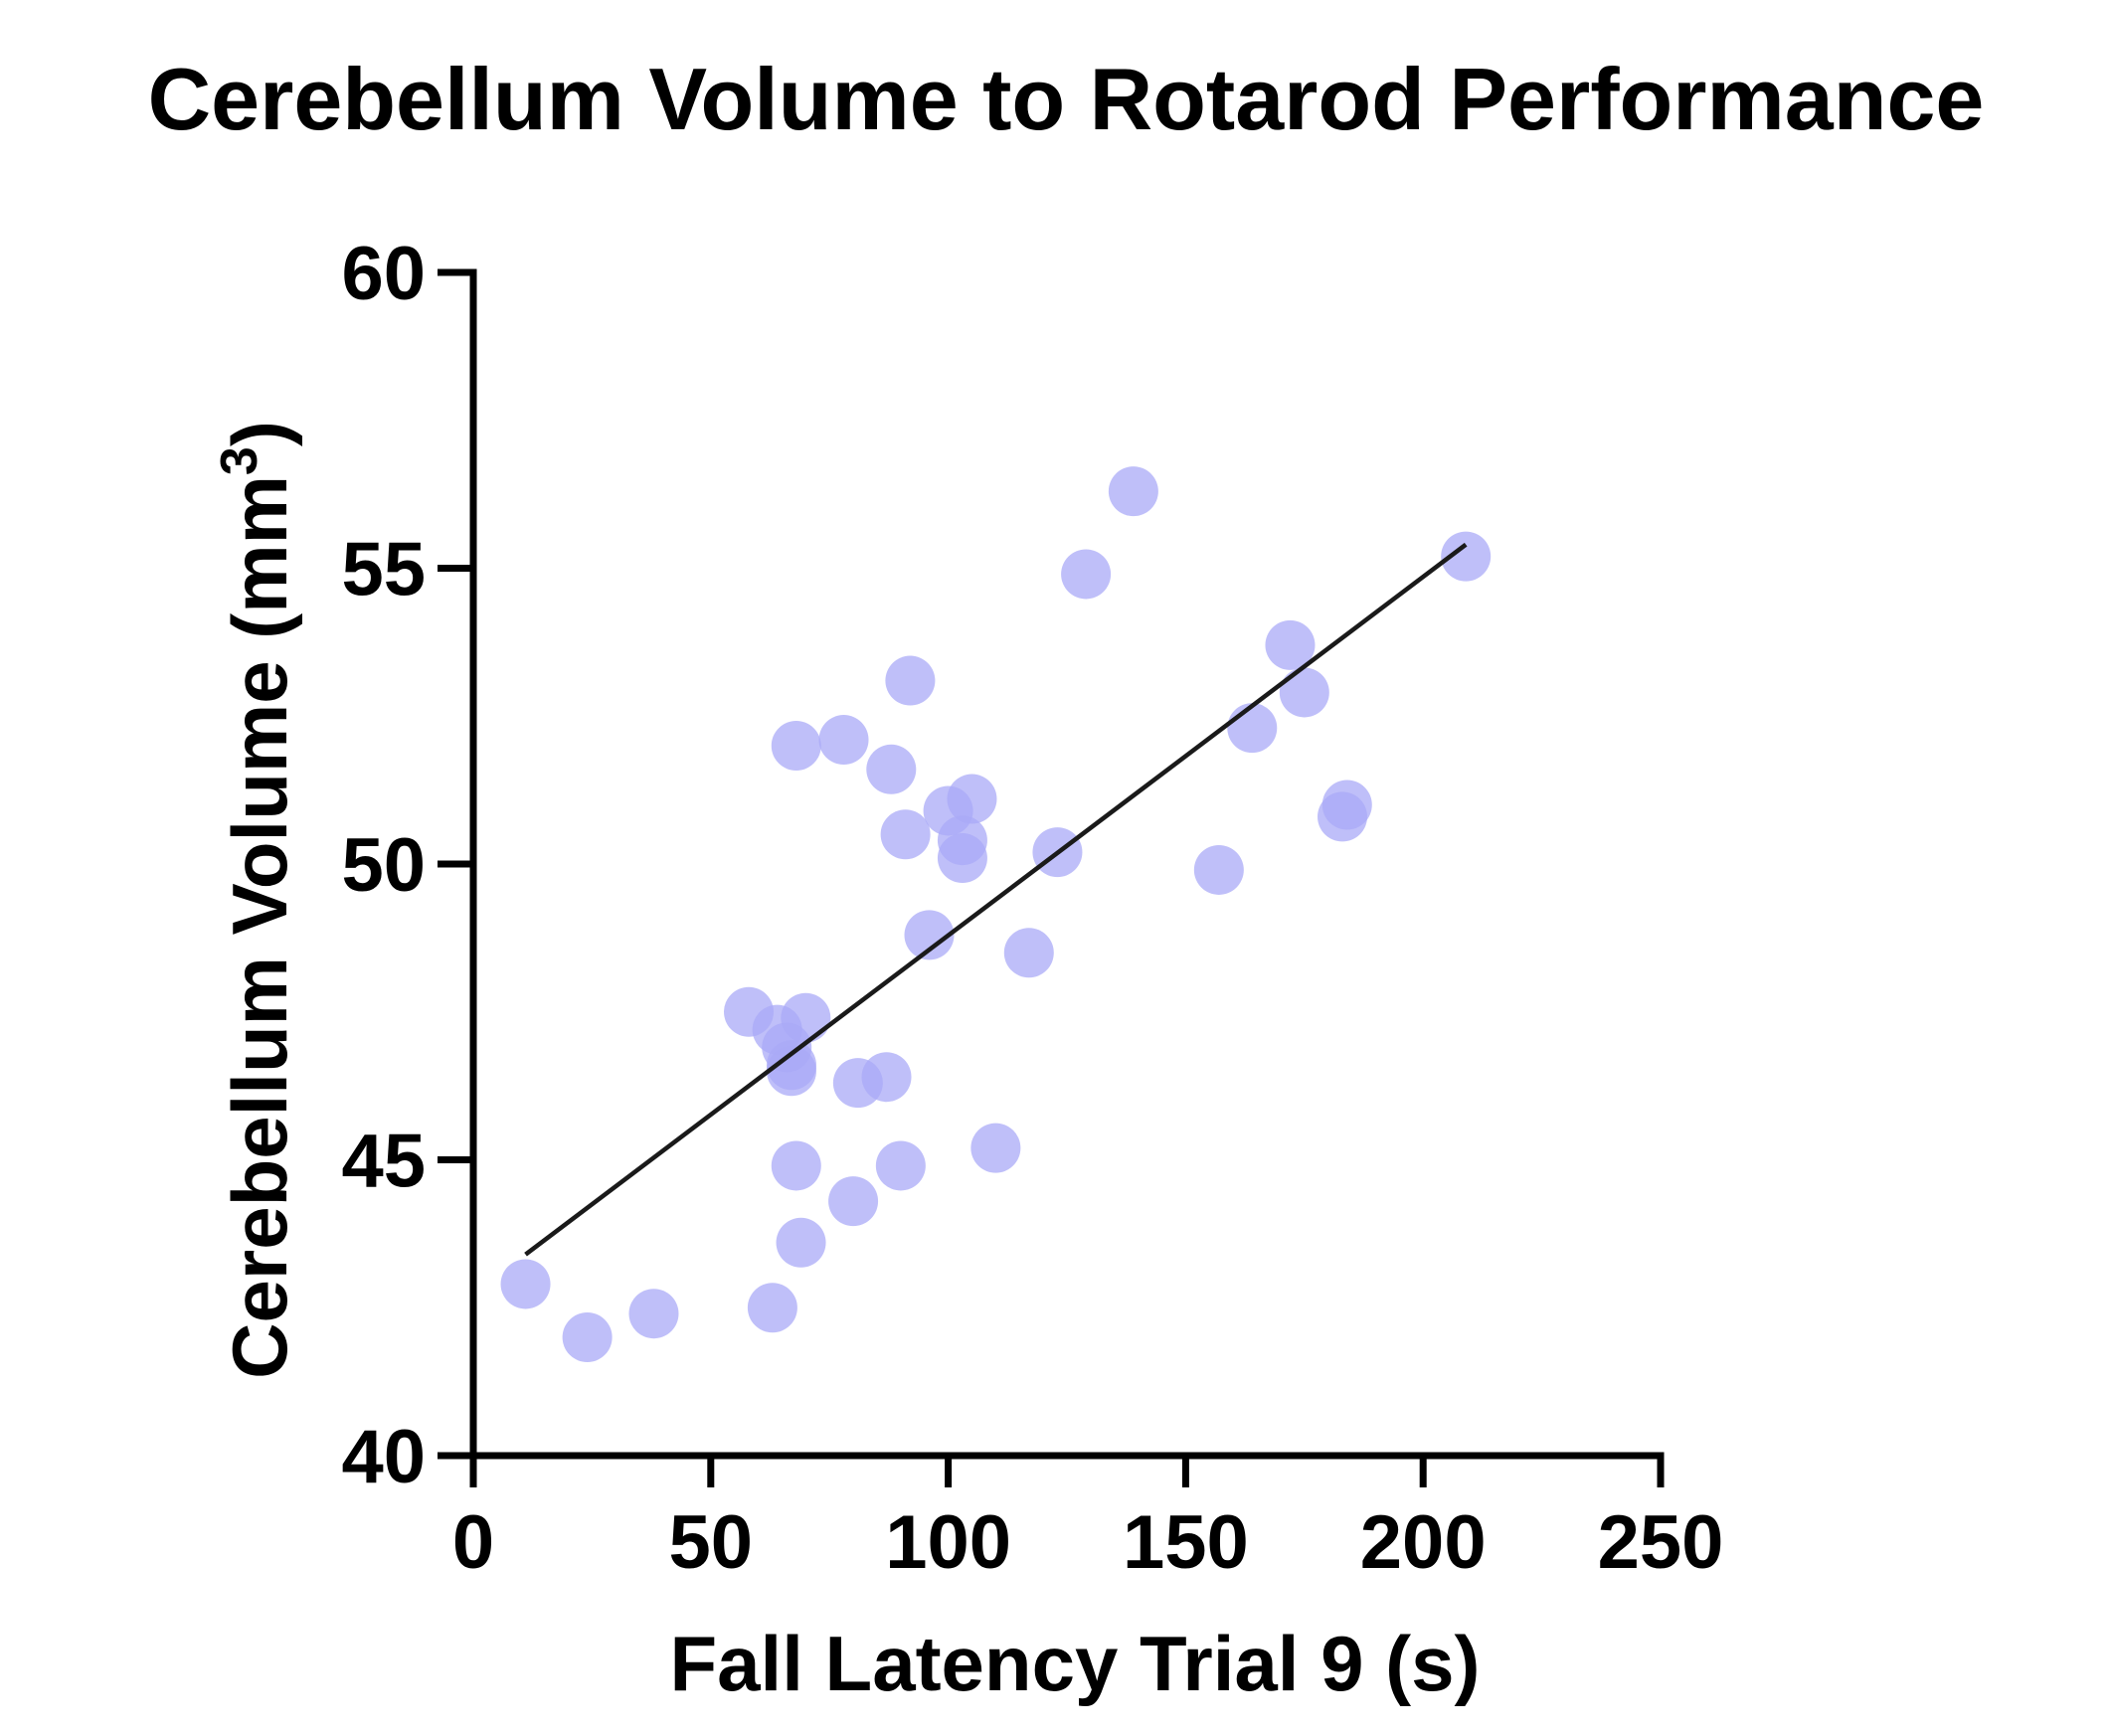  I want to click on y-tick-label: 60, so click(383, 274).